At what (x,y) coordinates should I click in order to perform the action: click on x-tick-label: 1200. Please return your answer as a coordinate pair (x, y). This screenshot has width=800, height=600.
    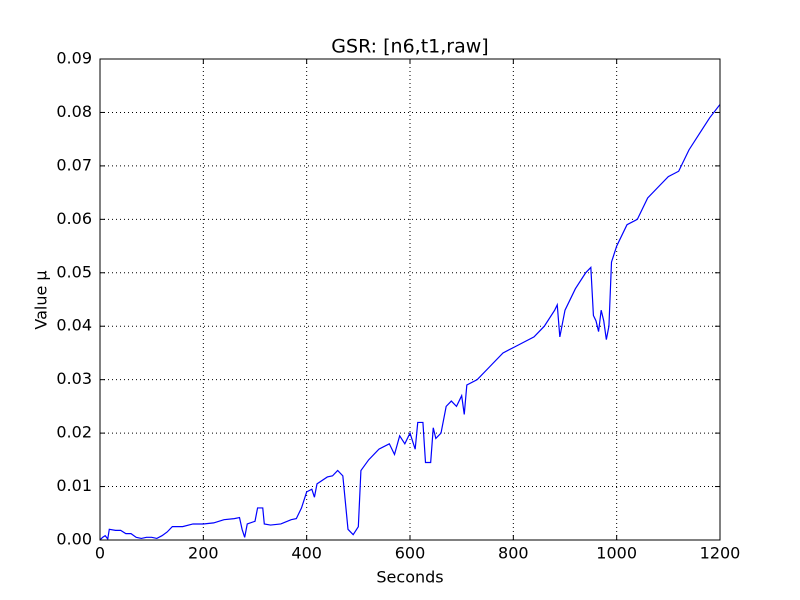
    Looking at the image, I should click on (720, 553).